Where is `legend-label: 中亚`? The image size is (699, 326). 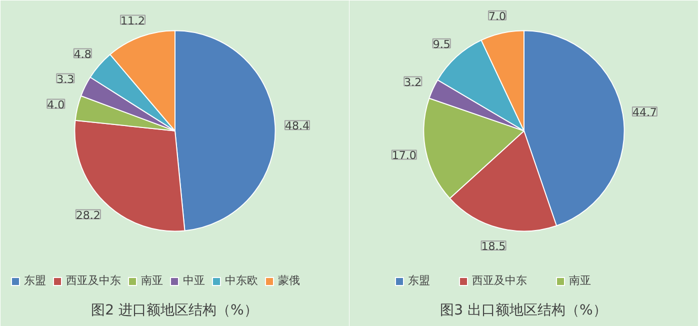 legend-label: 中亚 is located at coordinates (194, 280).